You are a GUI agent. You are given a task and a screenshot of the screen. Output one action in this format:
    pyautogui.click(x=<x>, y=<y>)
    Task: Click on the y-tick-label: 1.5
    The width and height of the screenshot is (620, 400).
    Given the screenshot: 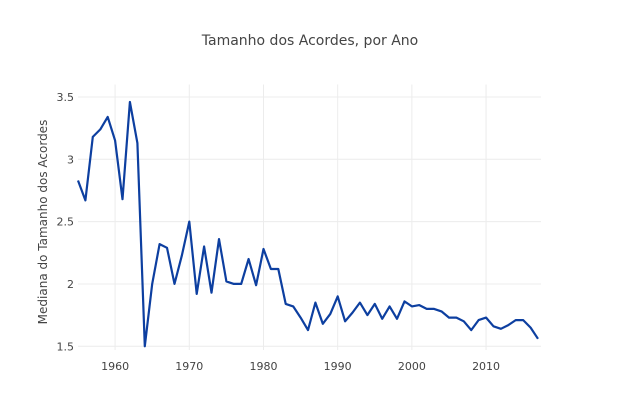 What is the action you would take?
    pyautogui.click(x=66, y=346)
    